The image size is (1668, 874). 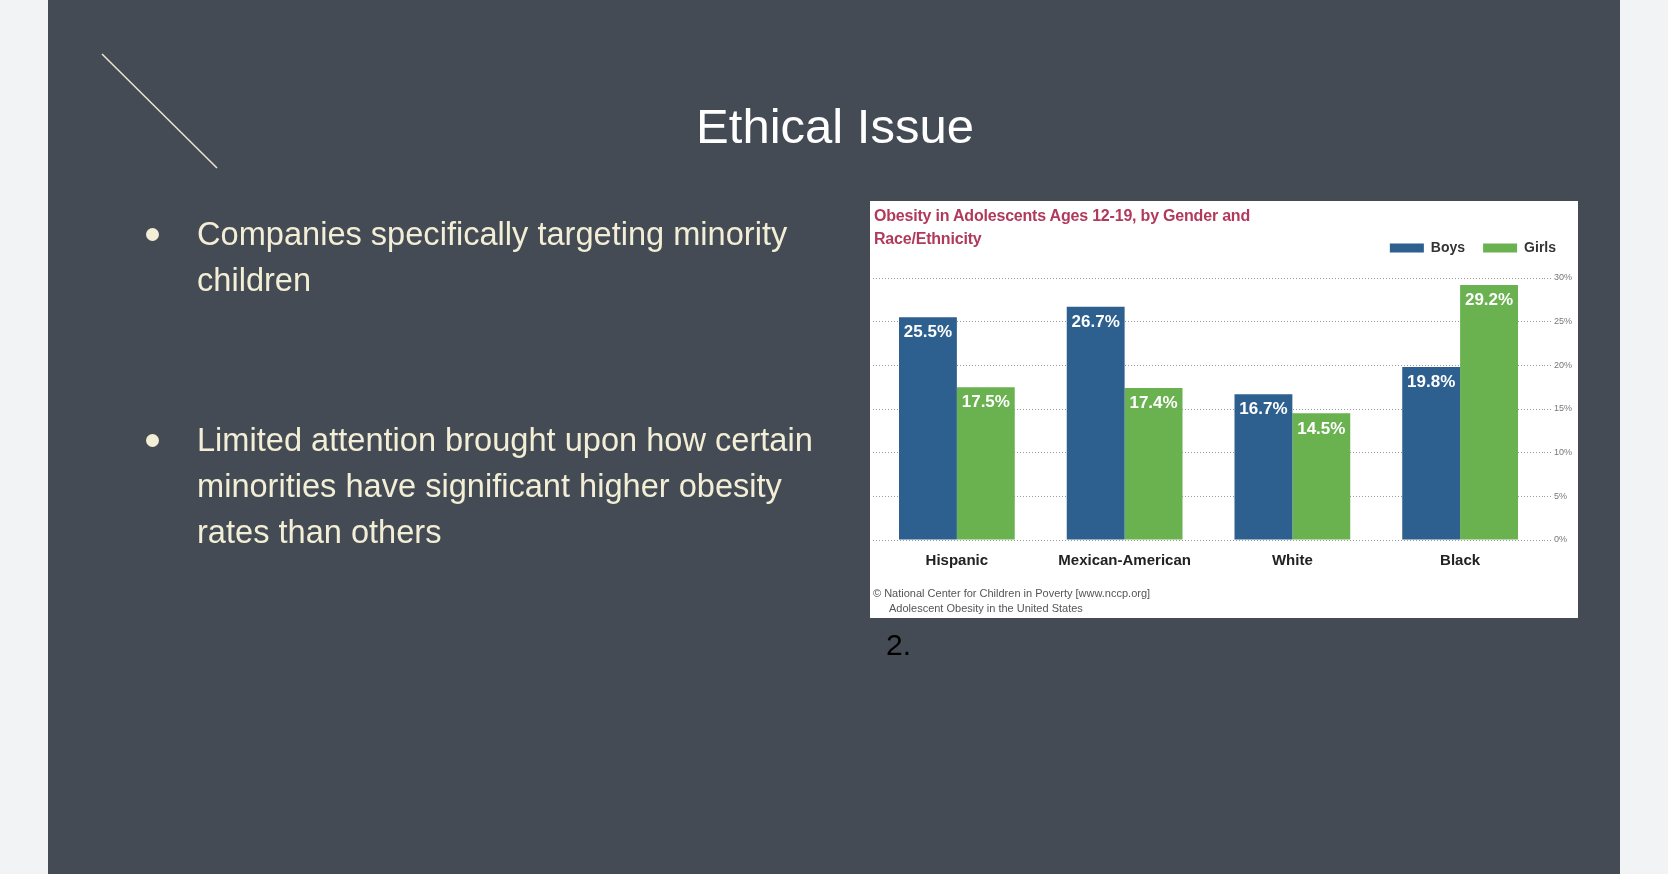 I want to click on data-label: 16.7%, so click(x=1263, y=409).